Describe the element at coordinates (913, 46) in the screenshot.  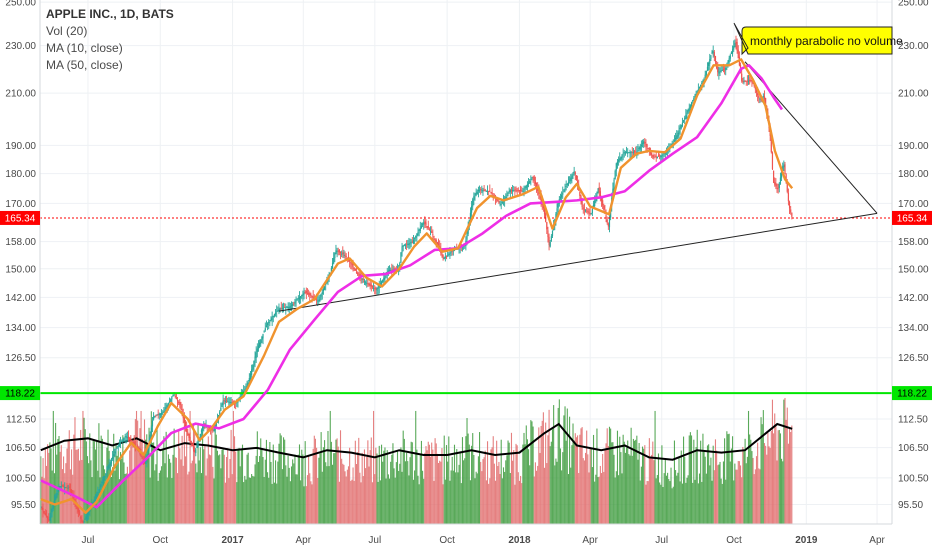
I see `price-tick-right: 230.00` at that location.